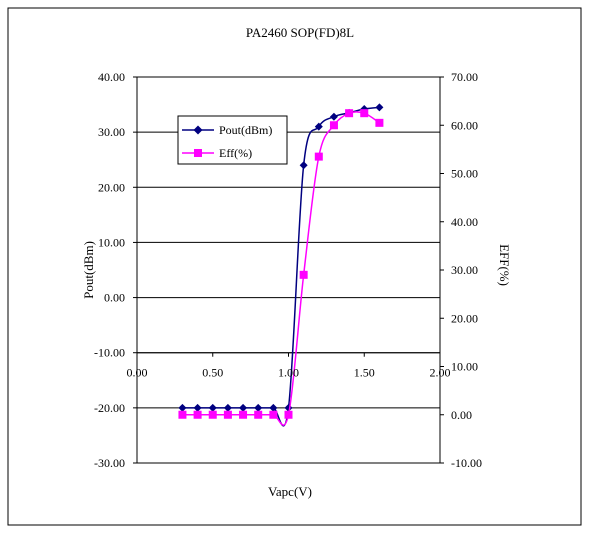 This screenshot has height=533, width=589. Describe the element at coordinates (212, 373) in the screenshot. I see `x-tick-label: 0.50` at that location.